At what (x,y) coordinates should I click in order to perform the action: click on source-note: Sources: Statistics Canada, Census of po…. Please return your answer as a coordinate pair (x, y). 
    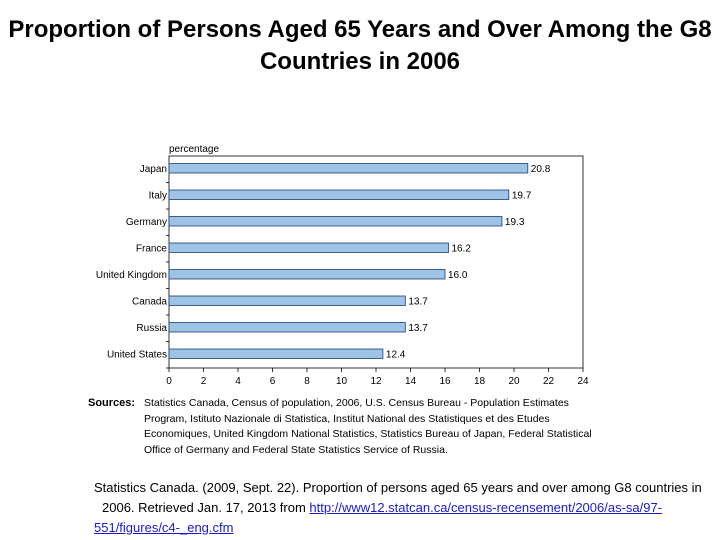
    Looking at the image, I should click on (343, 427).